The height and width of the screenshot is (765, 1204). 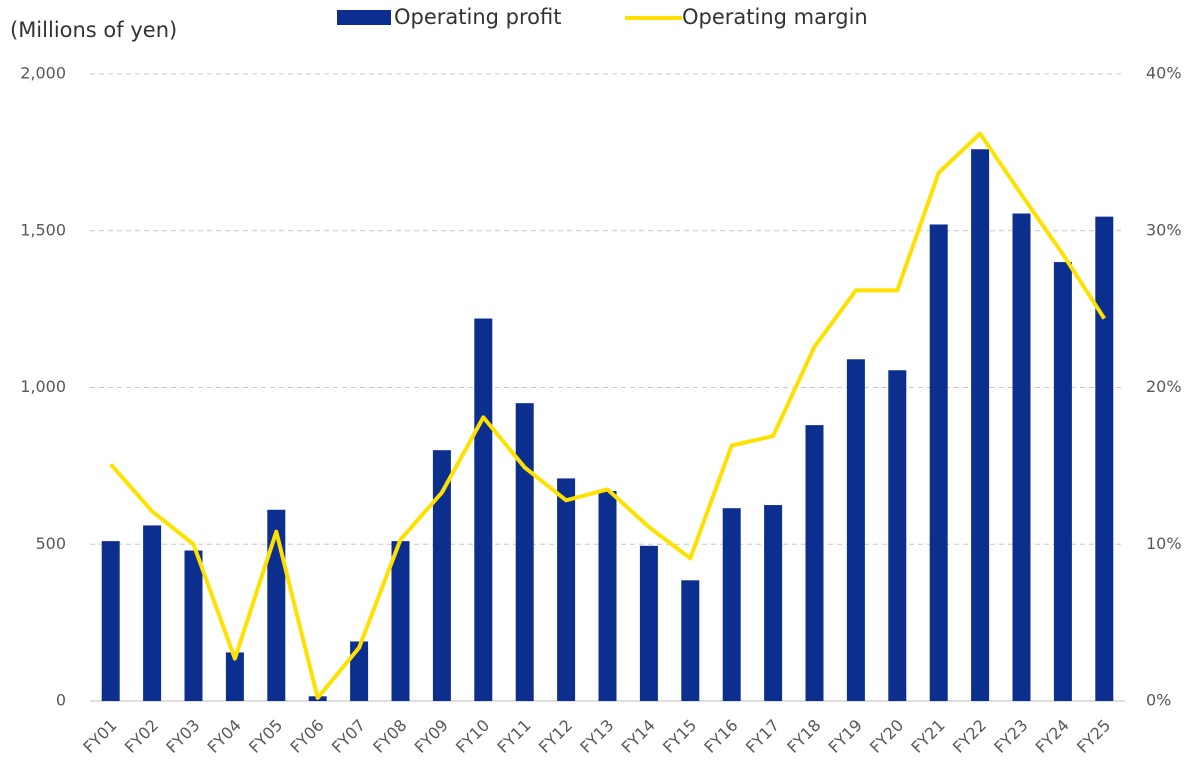 What do you see at coordinates (348, 736) in the screenshot?
I see `x-tick-label: FY07` at bounding box center [348, 736].